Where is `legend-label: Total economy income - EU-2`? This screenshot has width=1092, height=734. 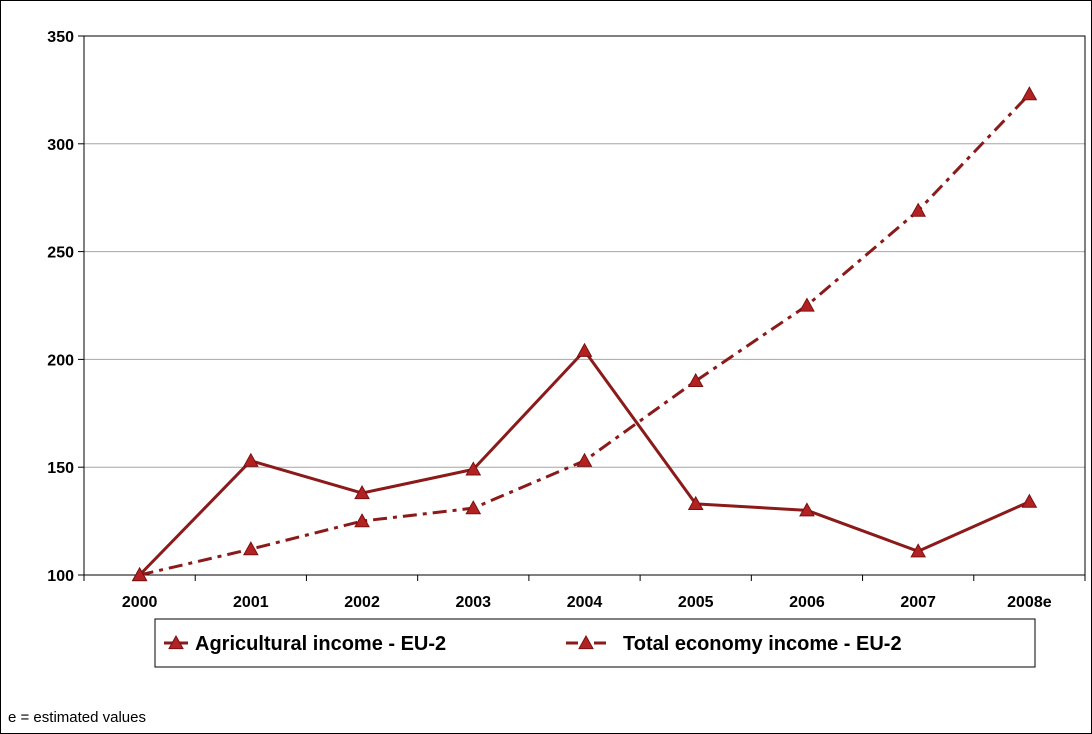 legend-label: Total economy income - EU-2 is located at coordinates (762, 644).